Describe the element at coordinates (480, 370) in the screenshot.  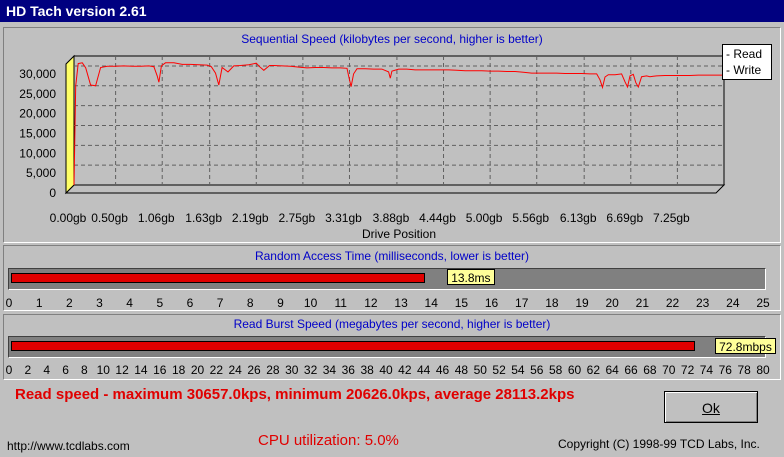
I see `scale-tick: 50` at that location.